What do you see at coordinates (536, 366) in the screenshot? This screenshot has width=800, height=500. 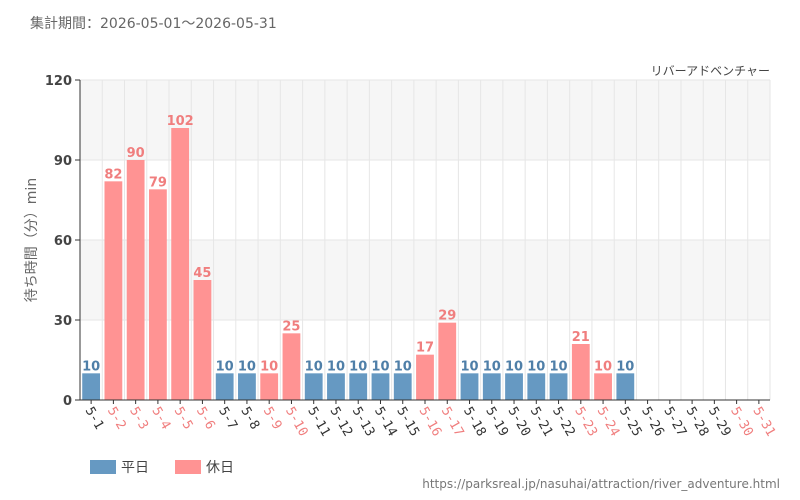 I see `data-label-5-21: 10` at bounding box center [536, 366].